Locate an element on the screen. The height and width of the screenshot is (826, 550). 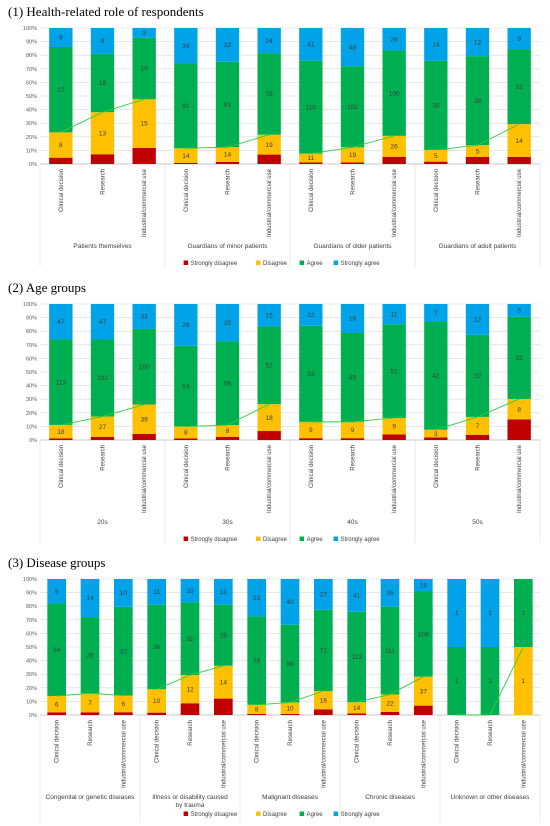
data-label: 39 is located at coordinates (145, 419).